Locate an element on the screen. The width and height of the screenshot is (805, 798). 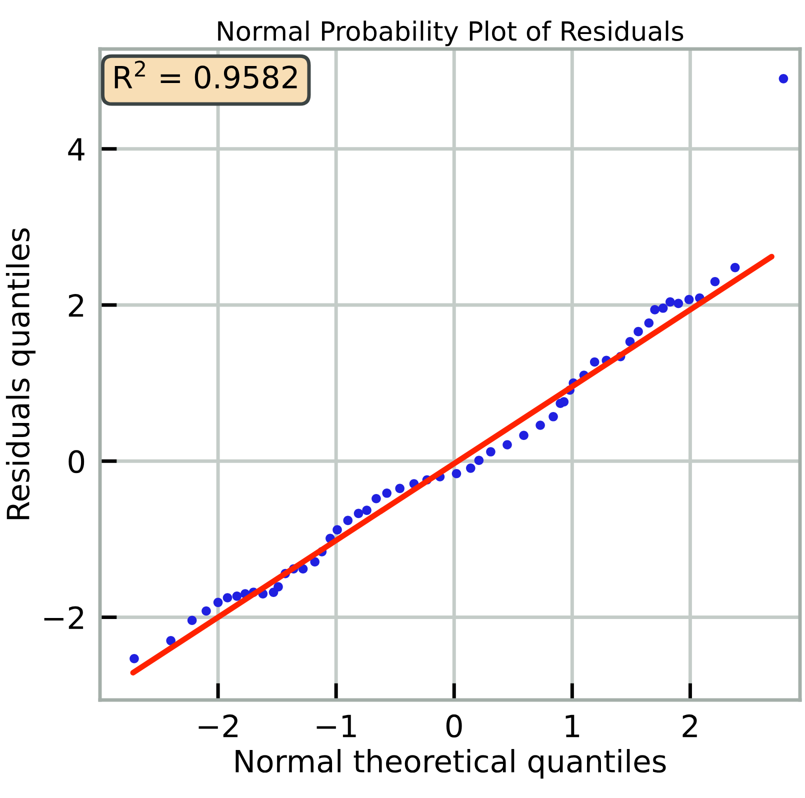
x-tick-label: 2 is located at coordinates (689, 726).